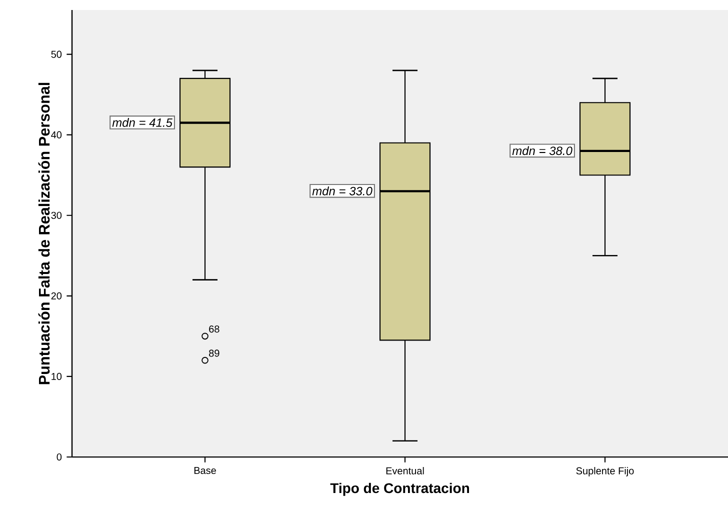  Describe the element at coordinates (56, 134) in the screenshot. I see `y-tick-label: 40` at that location.